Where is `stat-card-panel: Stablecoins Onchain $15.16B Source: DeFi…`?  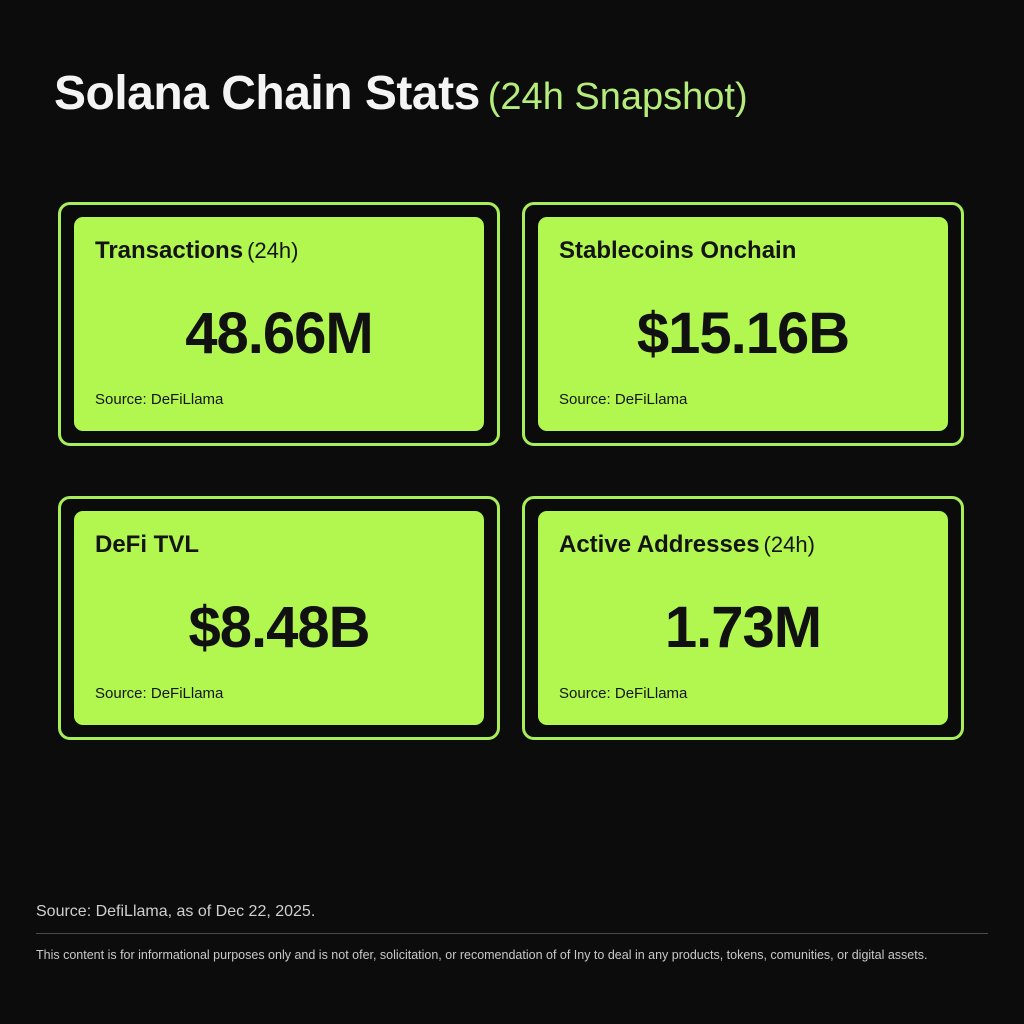 stat-card-panel: Stablecoins Onchain $15.16B Source: DeFi… is located at coordinates (743, 324).